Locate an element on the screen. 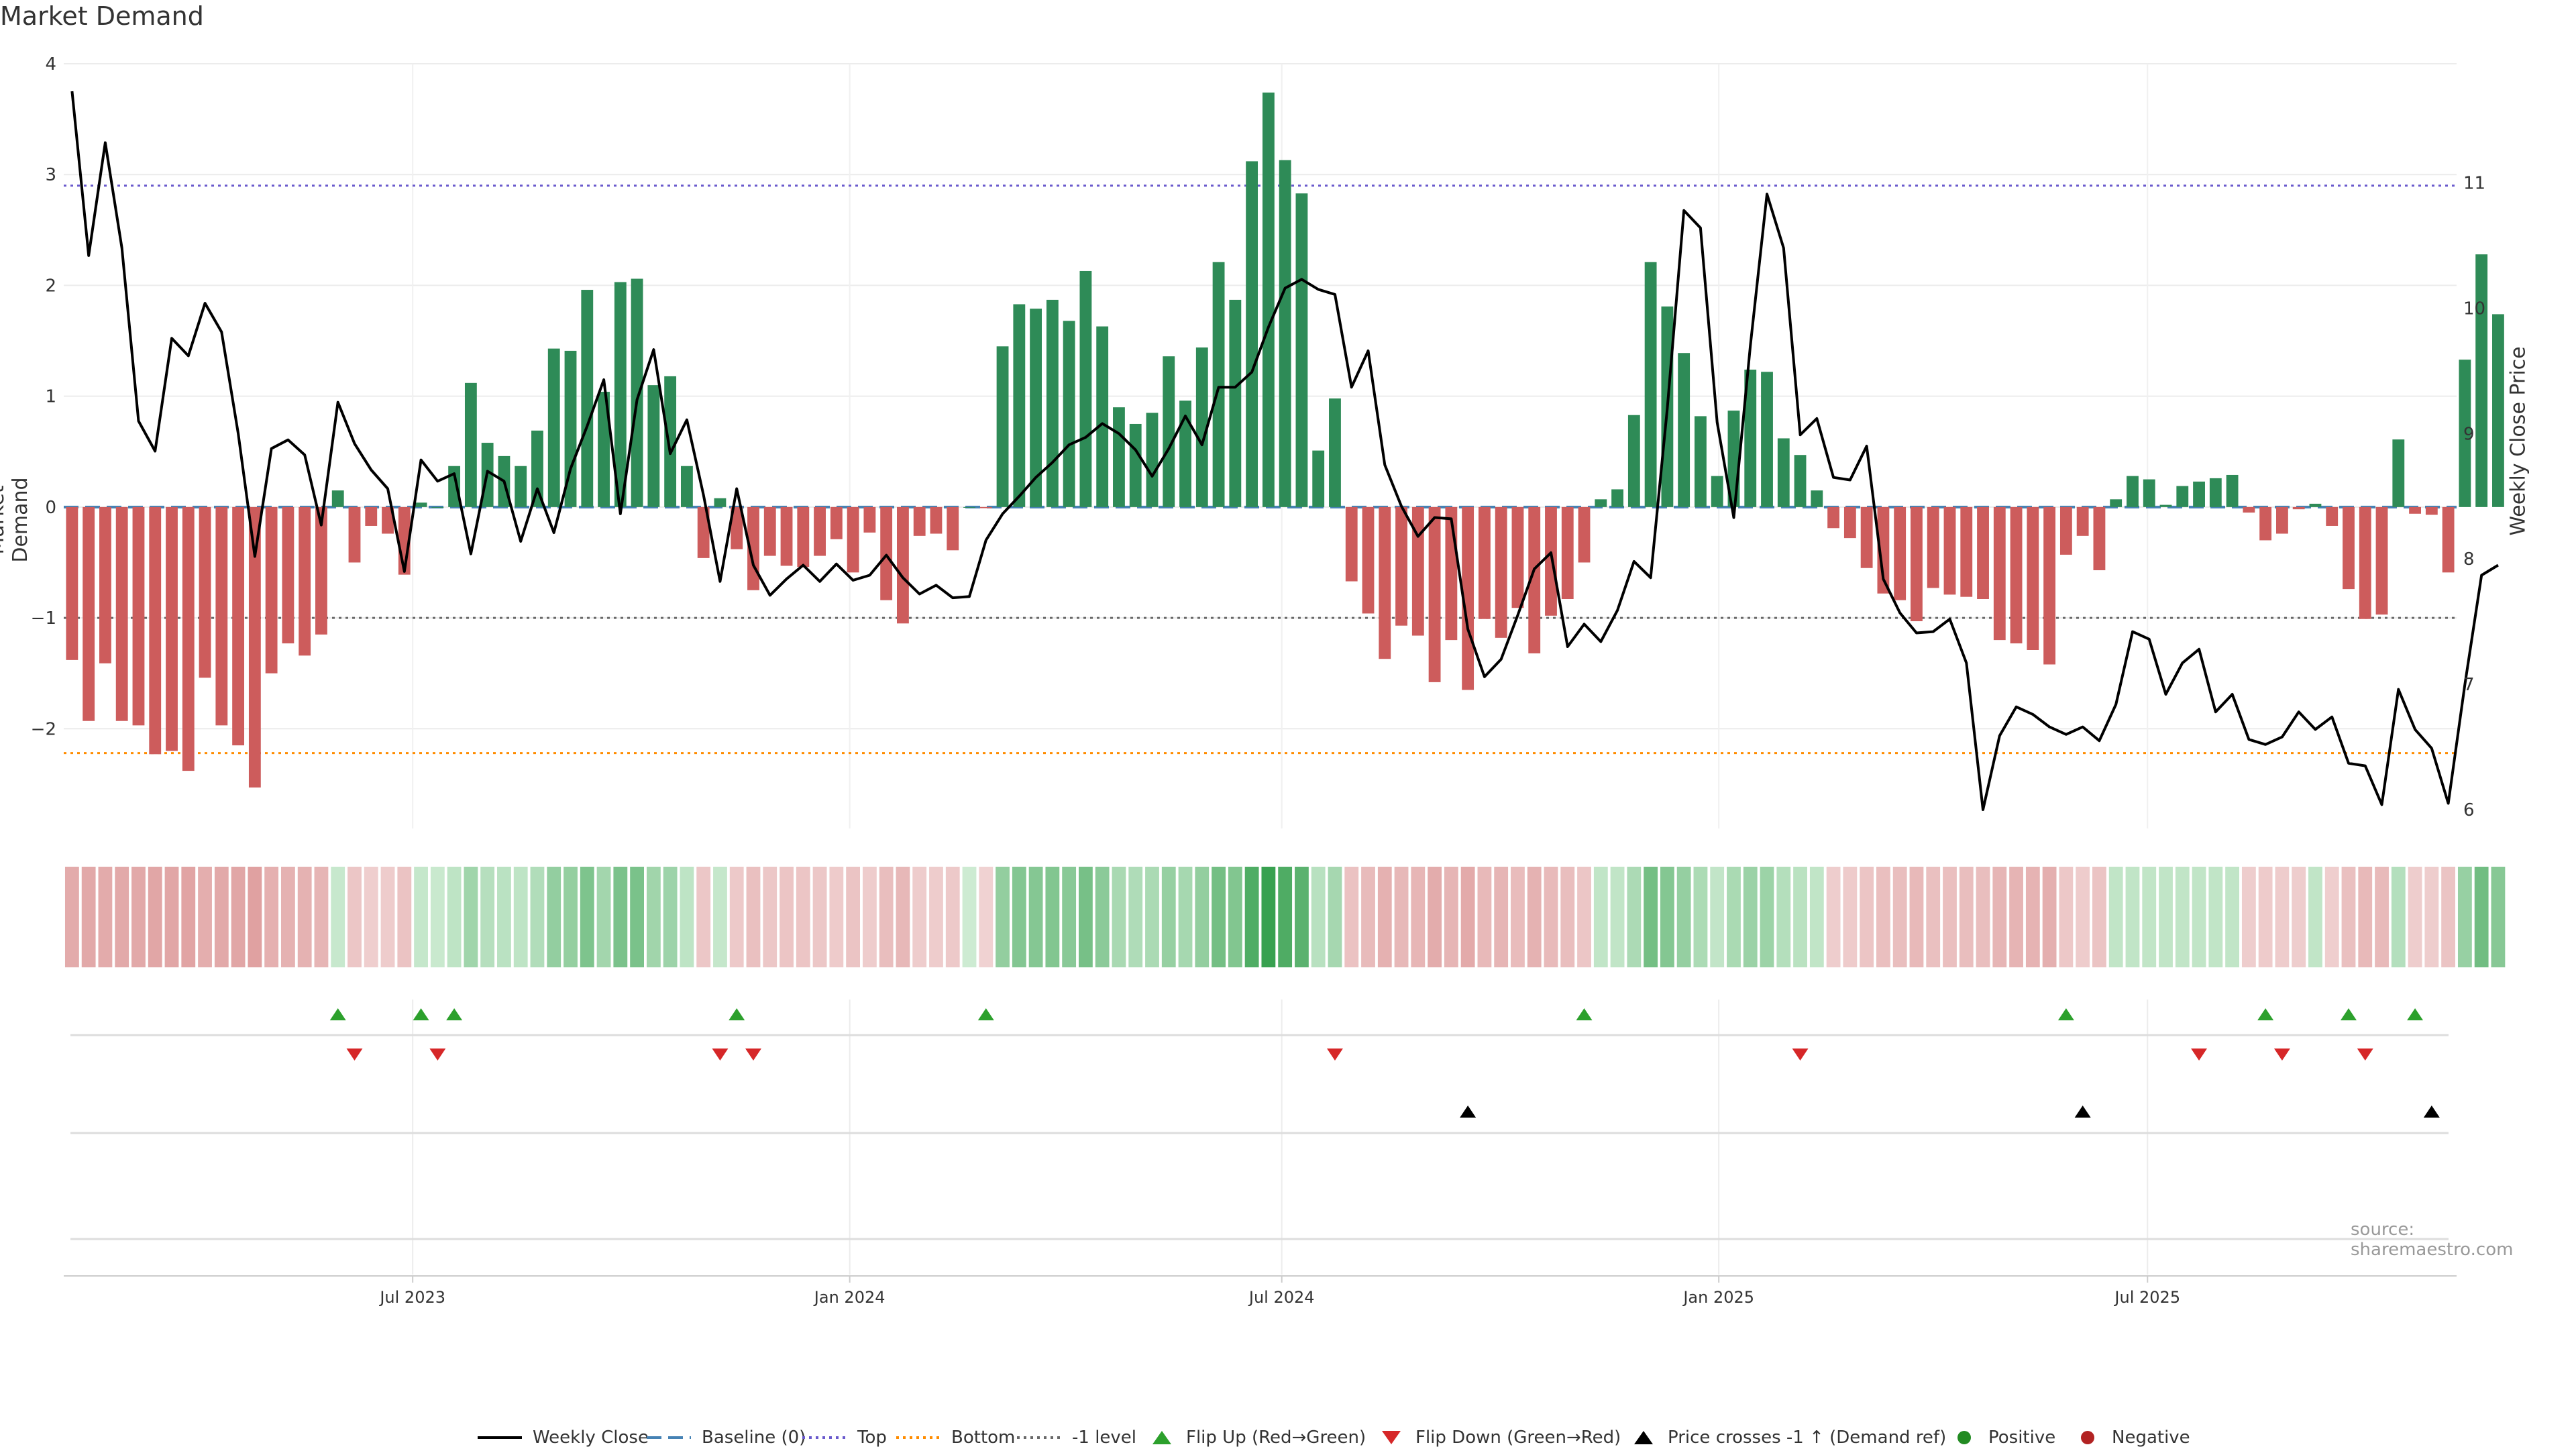 This screenshot has height=1451, width=2576. legend-flip-down: Flip Down (Green→Red) is located at coordinates (1499, 1437).